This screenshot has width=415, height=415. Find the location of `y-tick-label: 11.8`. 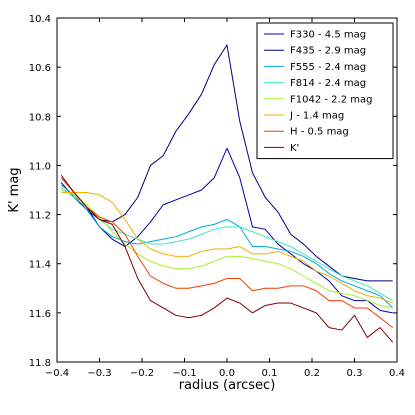

y-tick-label: 11.8 is located at coordinates (40, 363).